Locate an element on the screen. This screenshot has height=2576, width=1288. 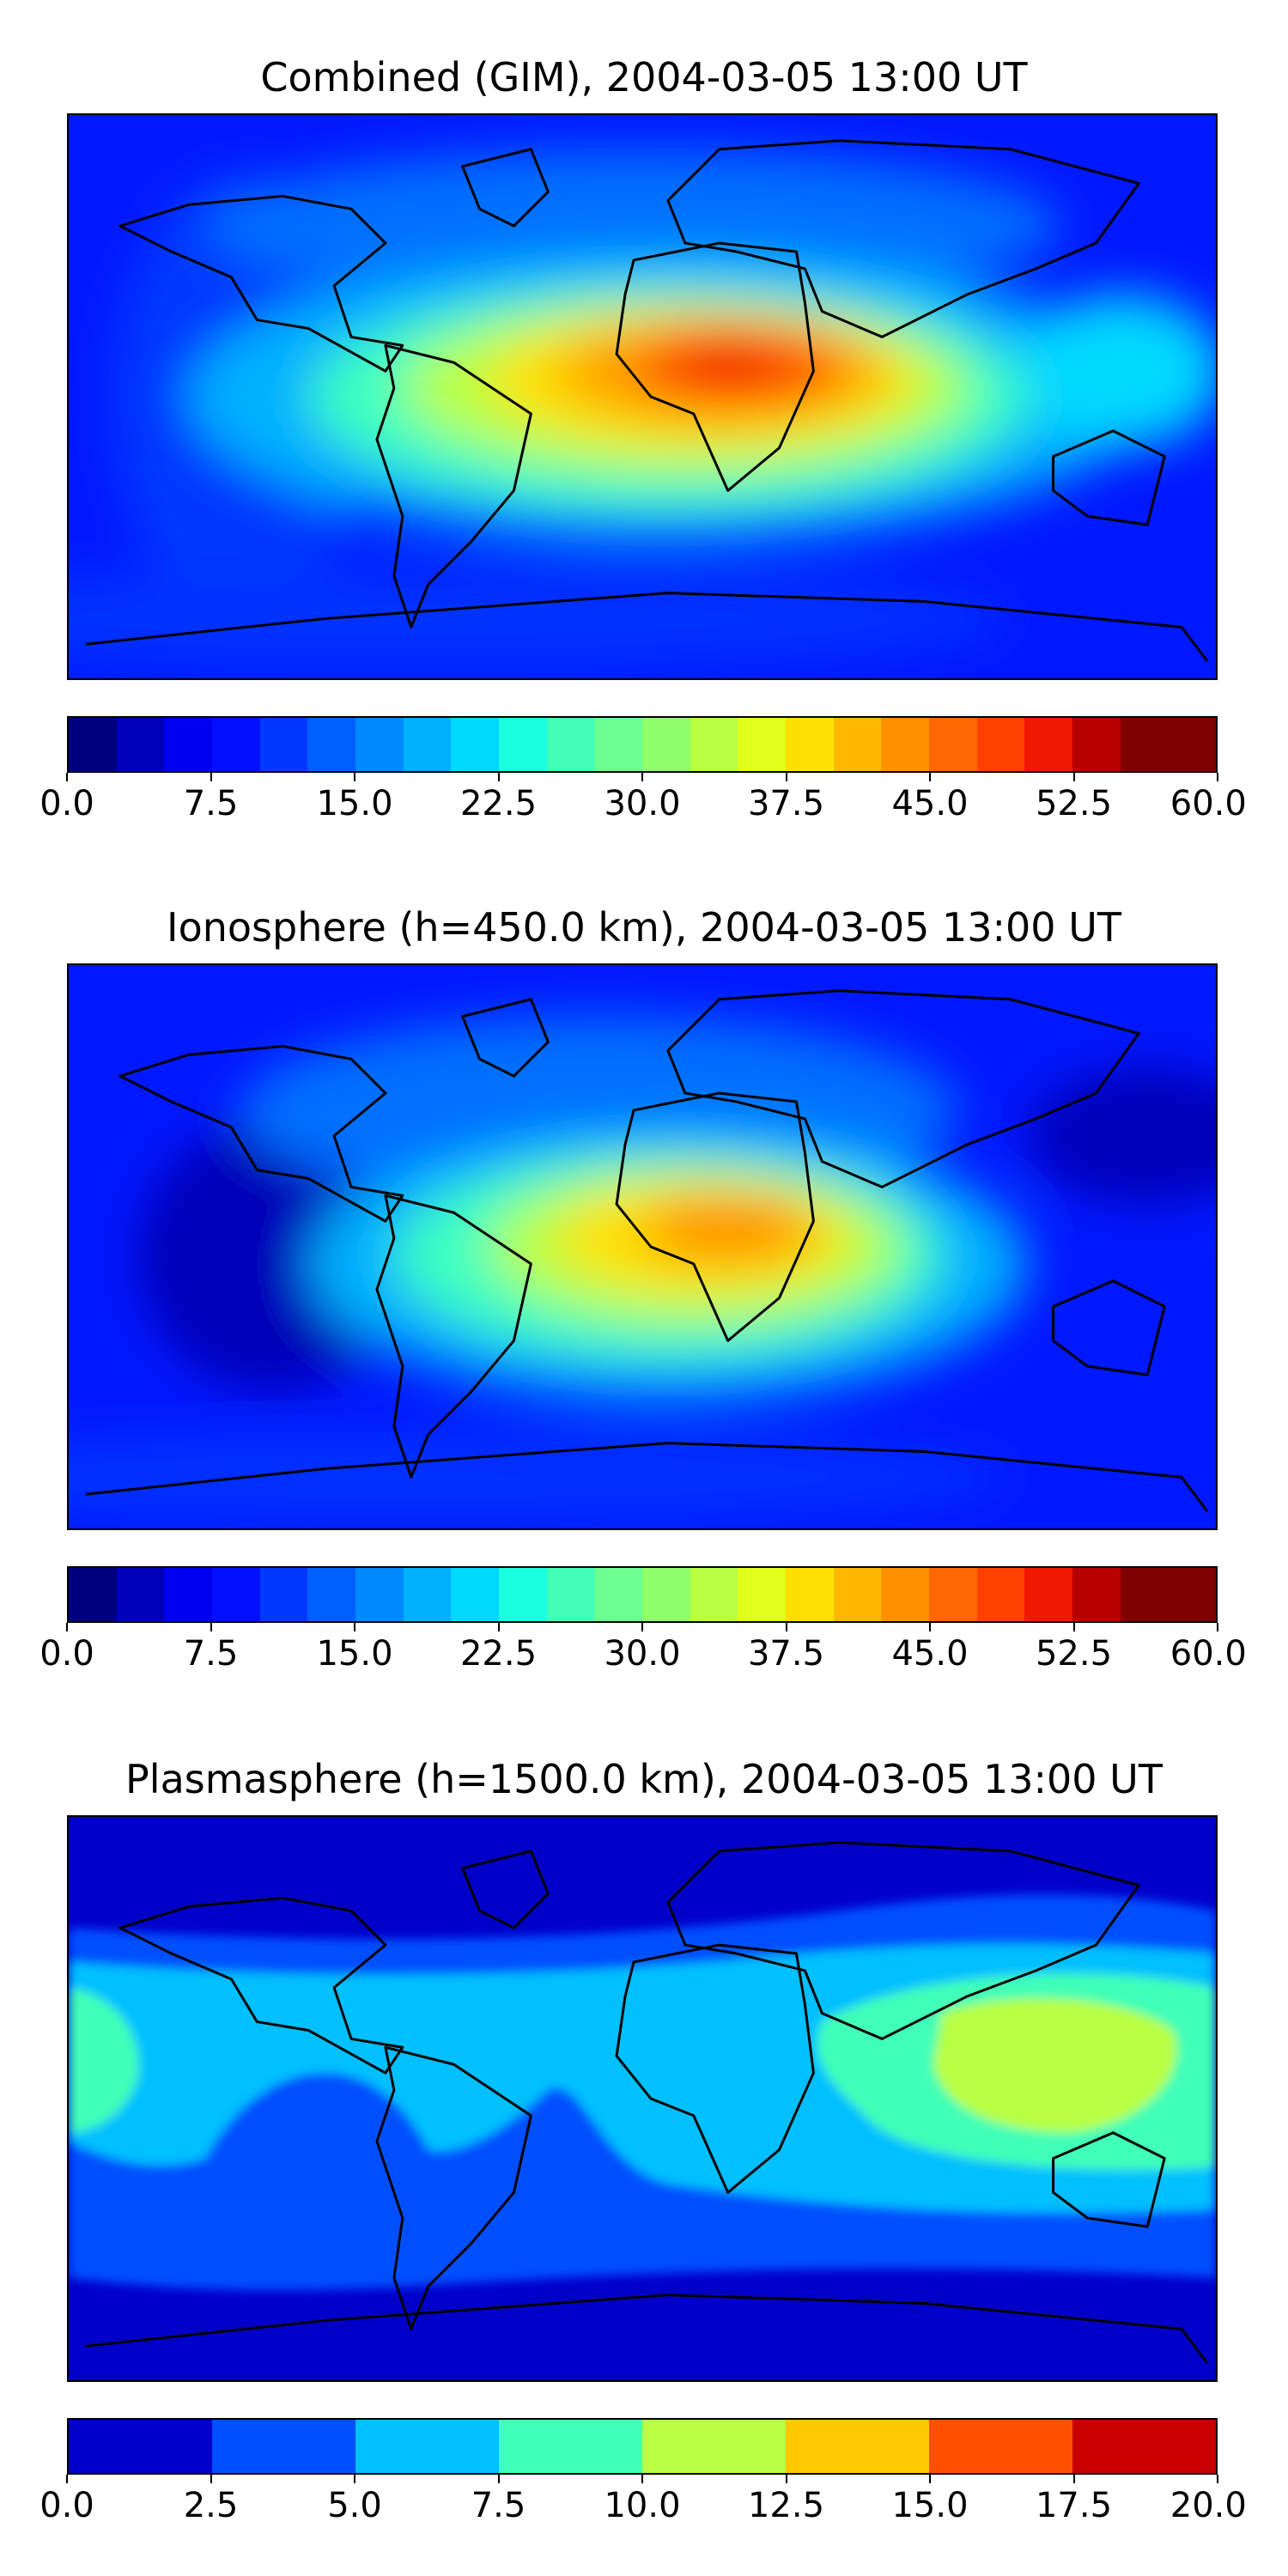
colorbar-tick-label: 45.0 is located at coordinates (930, 803).